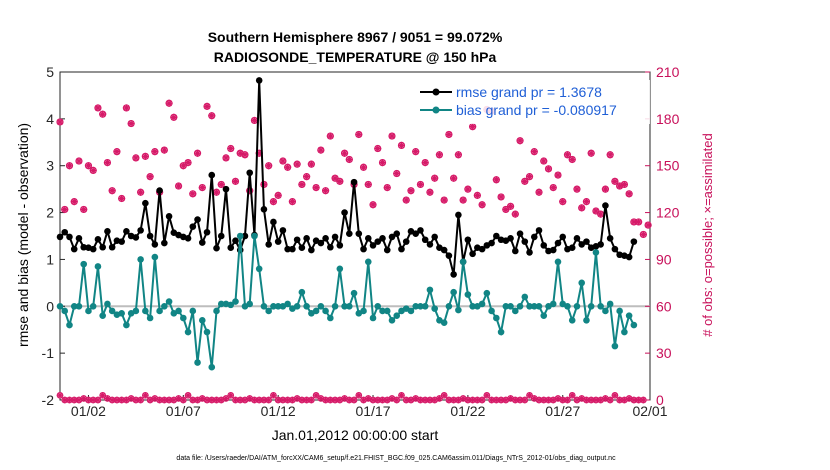 The width and height of the screenshot is (830, 470). Describe the element at coordinates (436, 92) in the screenshot. I see `legend-rmse-marker` at that location.